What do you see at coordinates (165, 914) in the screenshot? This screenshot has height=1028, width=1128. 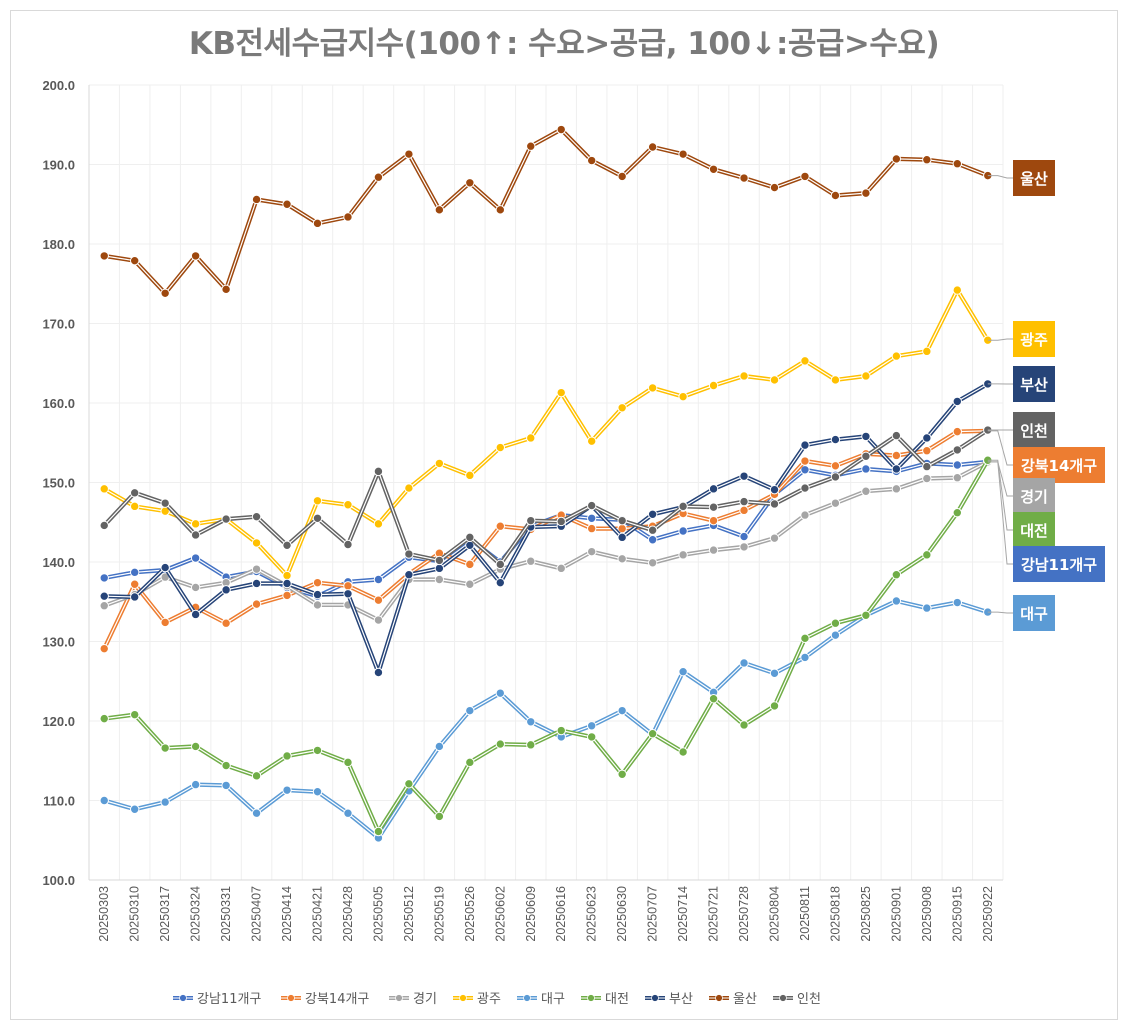 I see `x-tick-label: 20250317` at bounding box center [165, 914].